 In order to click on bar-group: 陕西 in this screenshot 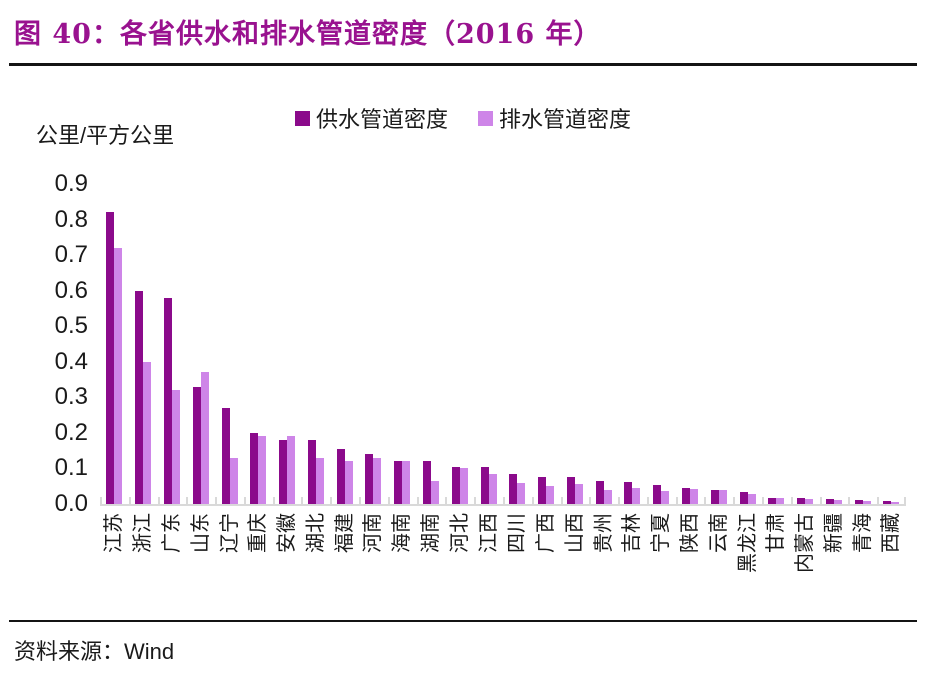, I will do `click(690, 368)`.